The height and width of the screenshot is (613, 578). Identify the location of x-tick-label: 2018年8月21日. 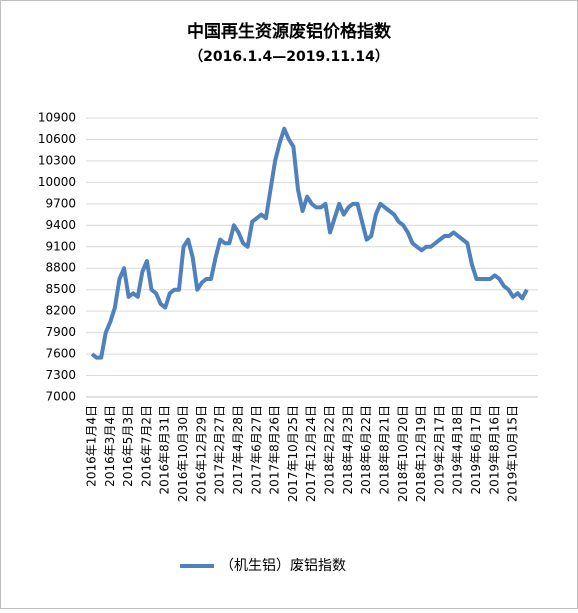
(384, 449).